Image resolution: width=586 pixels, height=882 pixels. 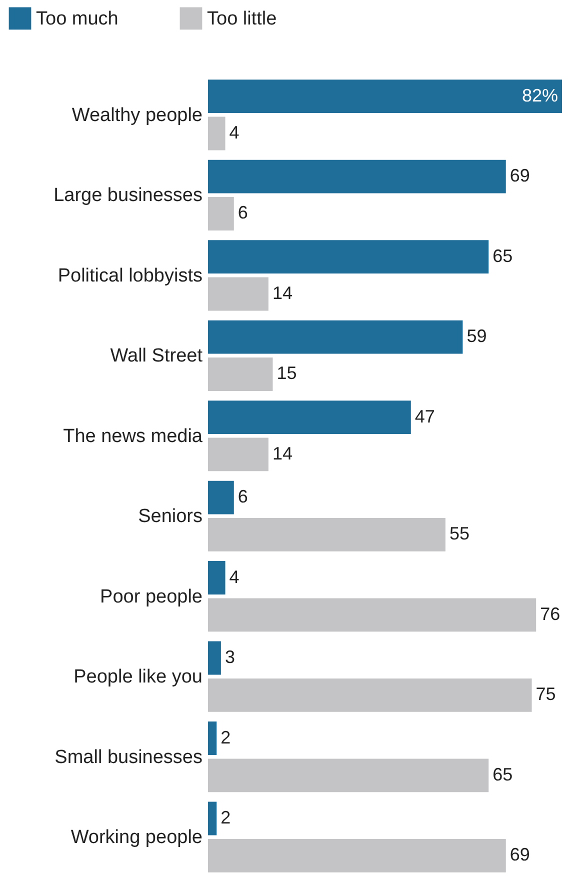 I want to click on y-tick-label: Poor people, so click(x=151, y=597).